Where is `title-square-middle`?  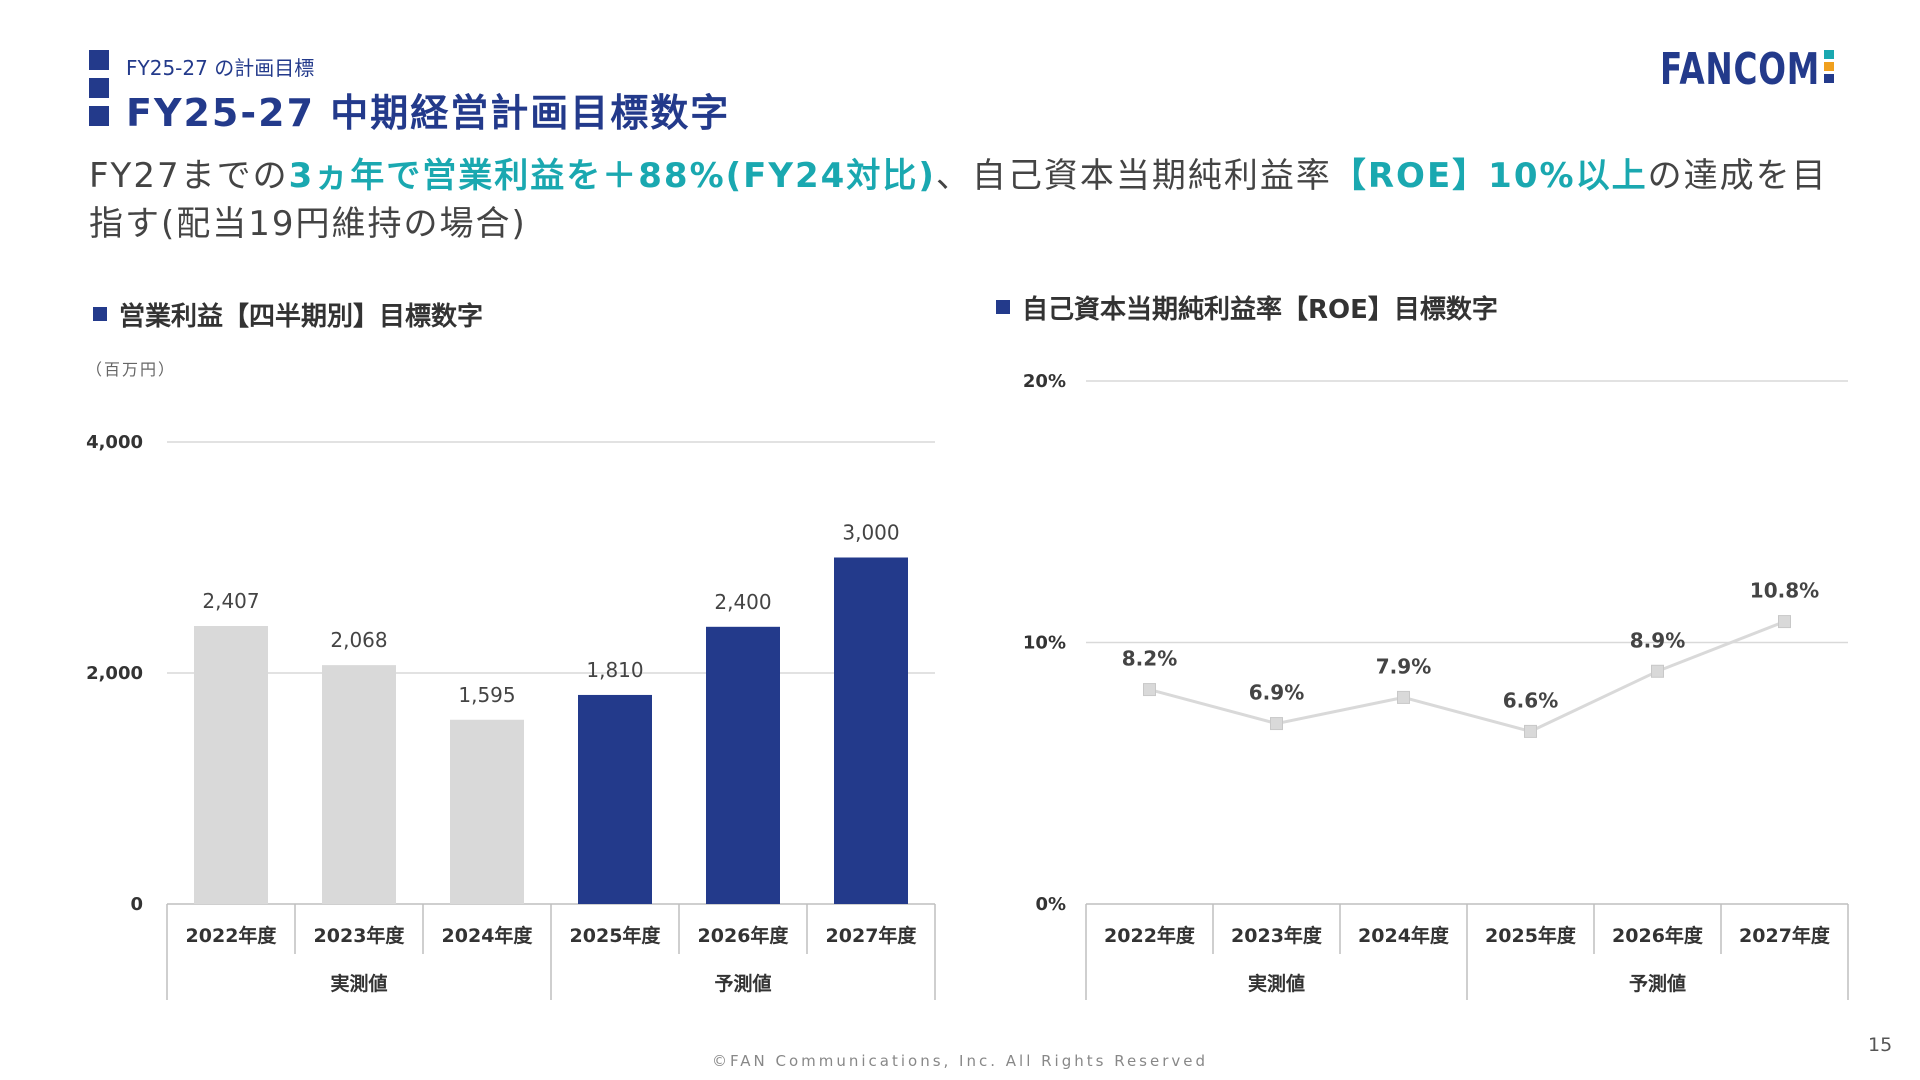 title-square-middle is located at coordinates (99, 88).